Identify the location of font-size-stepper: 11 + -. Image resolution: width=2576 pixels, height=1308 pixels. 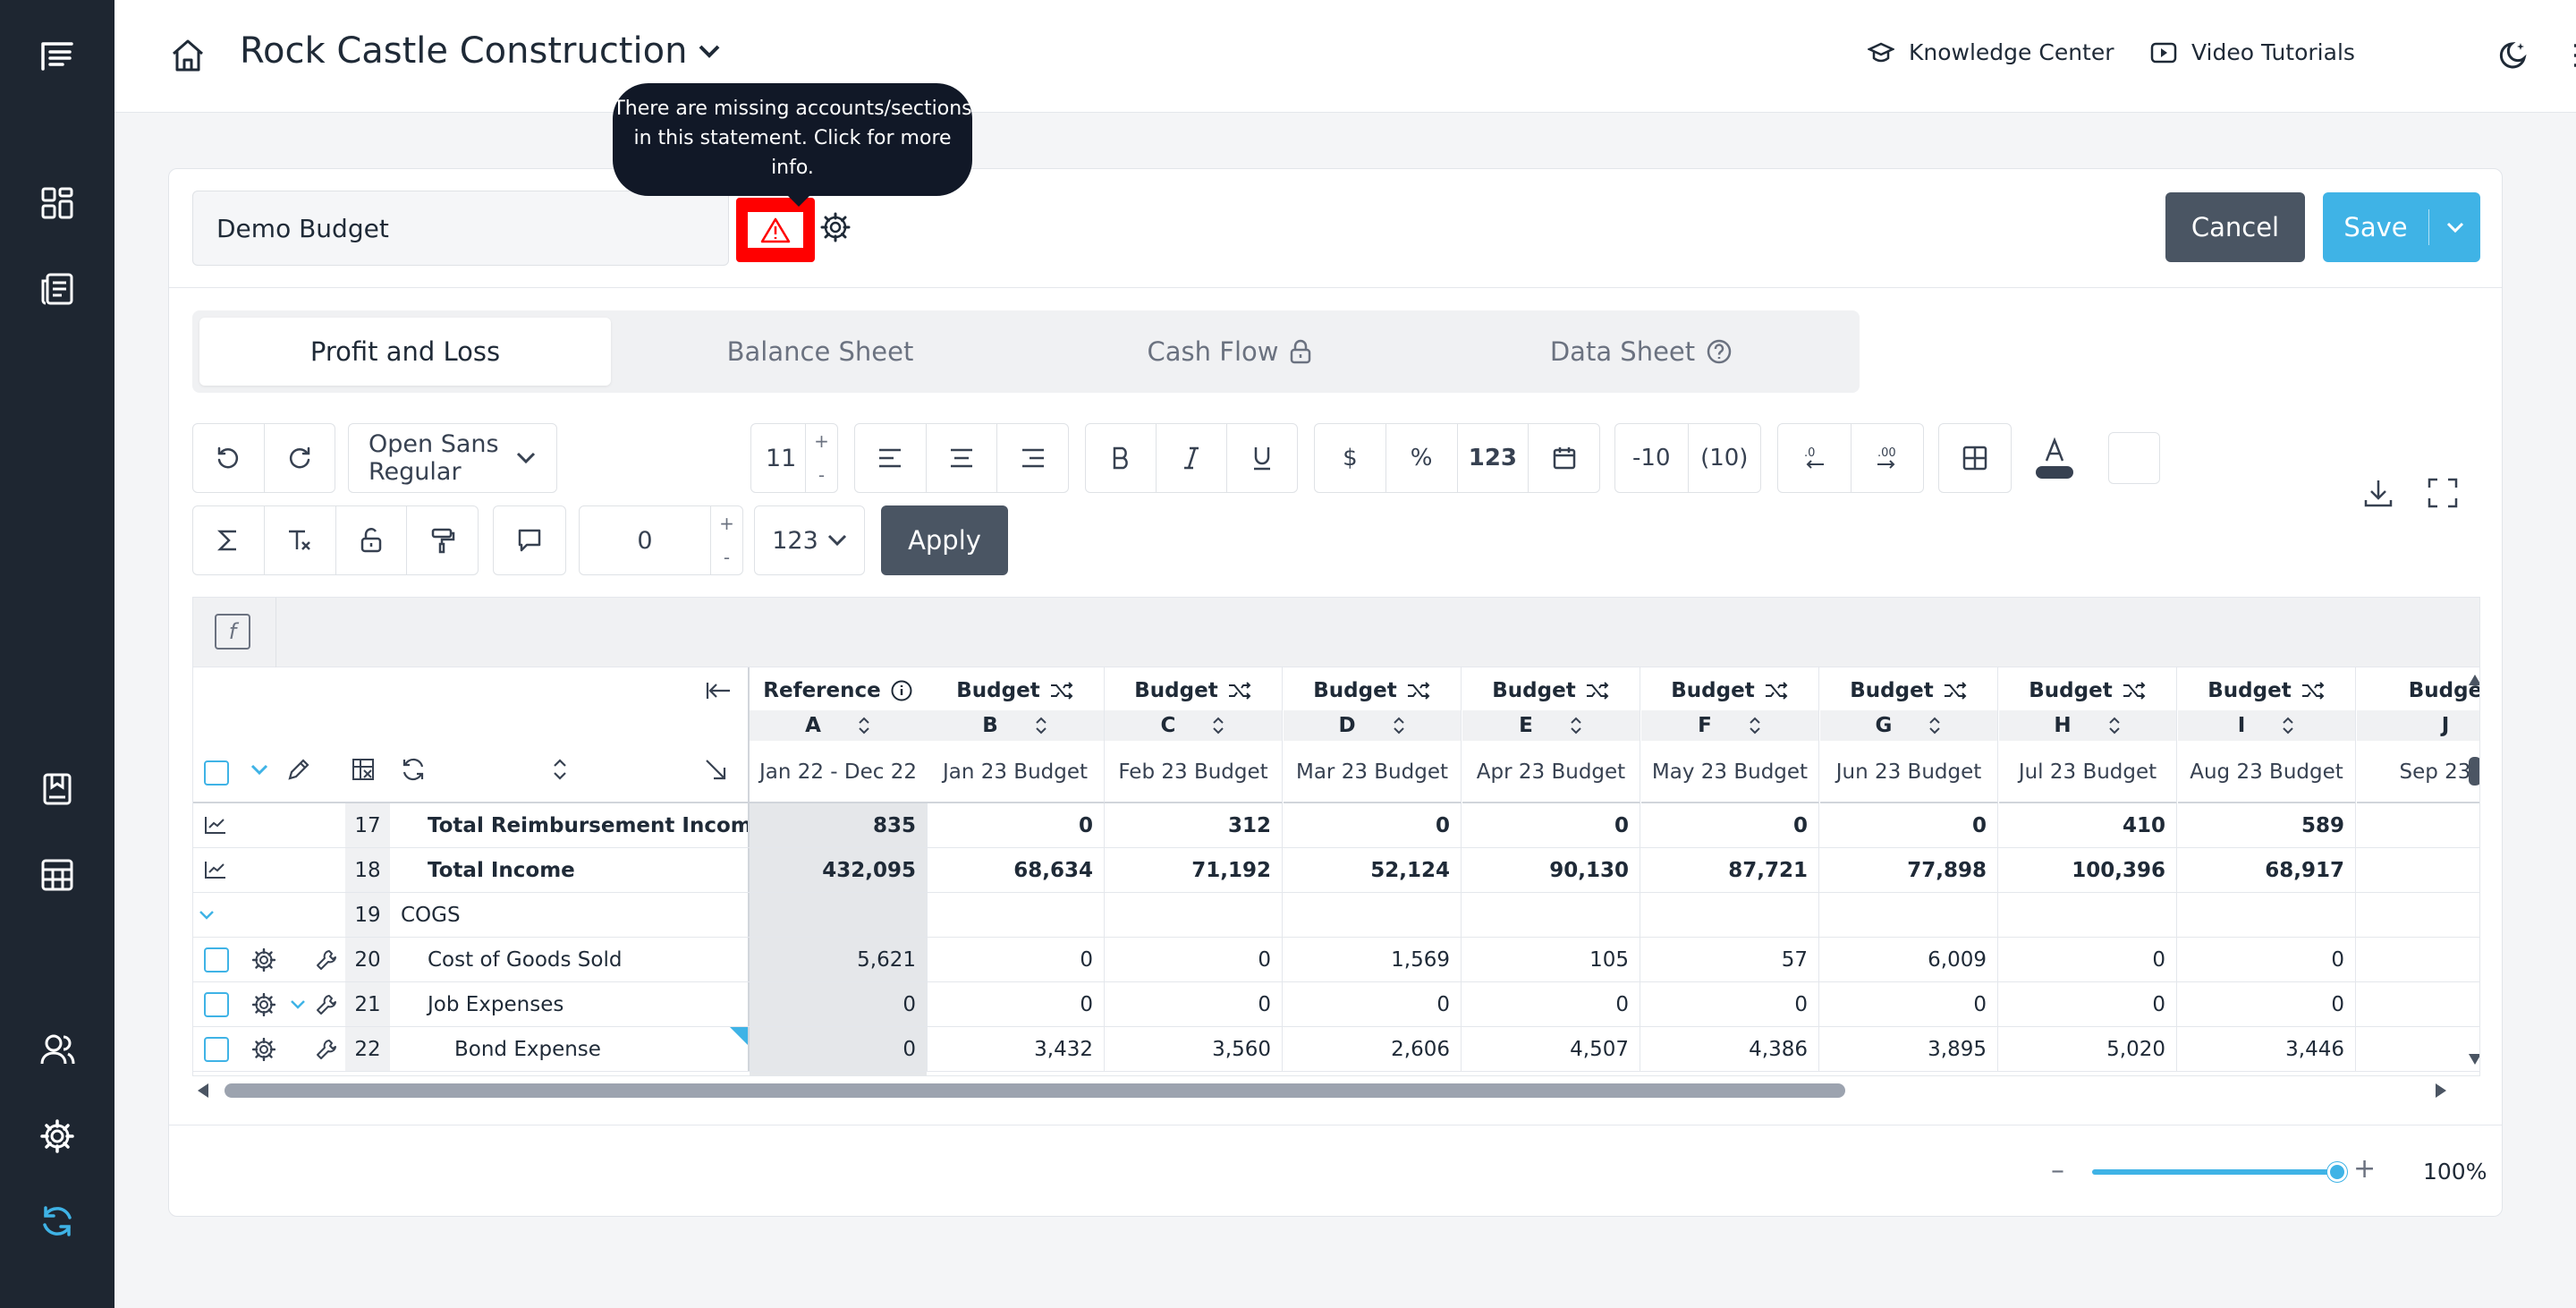
(794, 458).